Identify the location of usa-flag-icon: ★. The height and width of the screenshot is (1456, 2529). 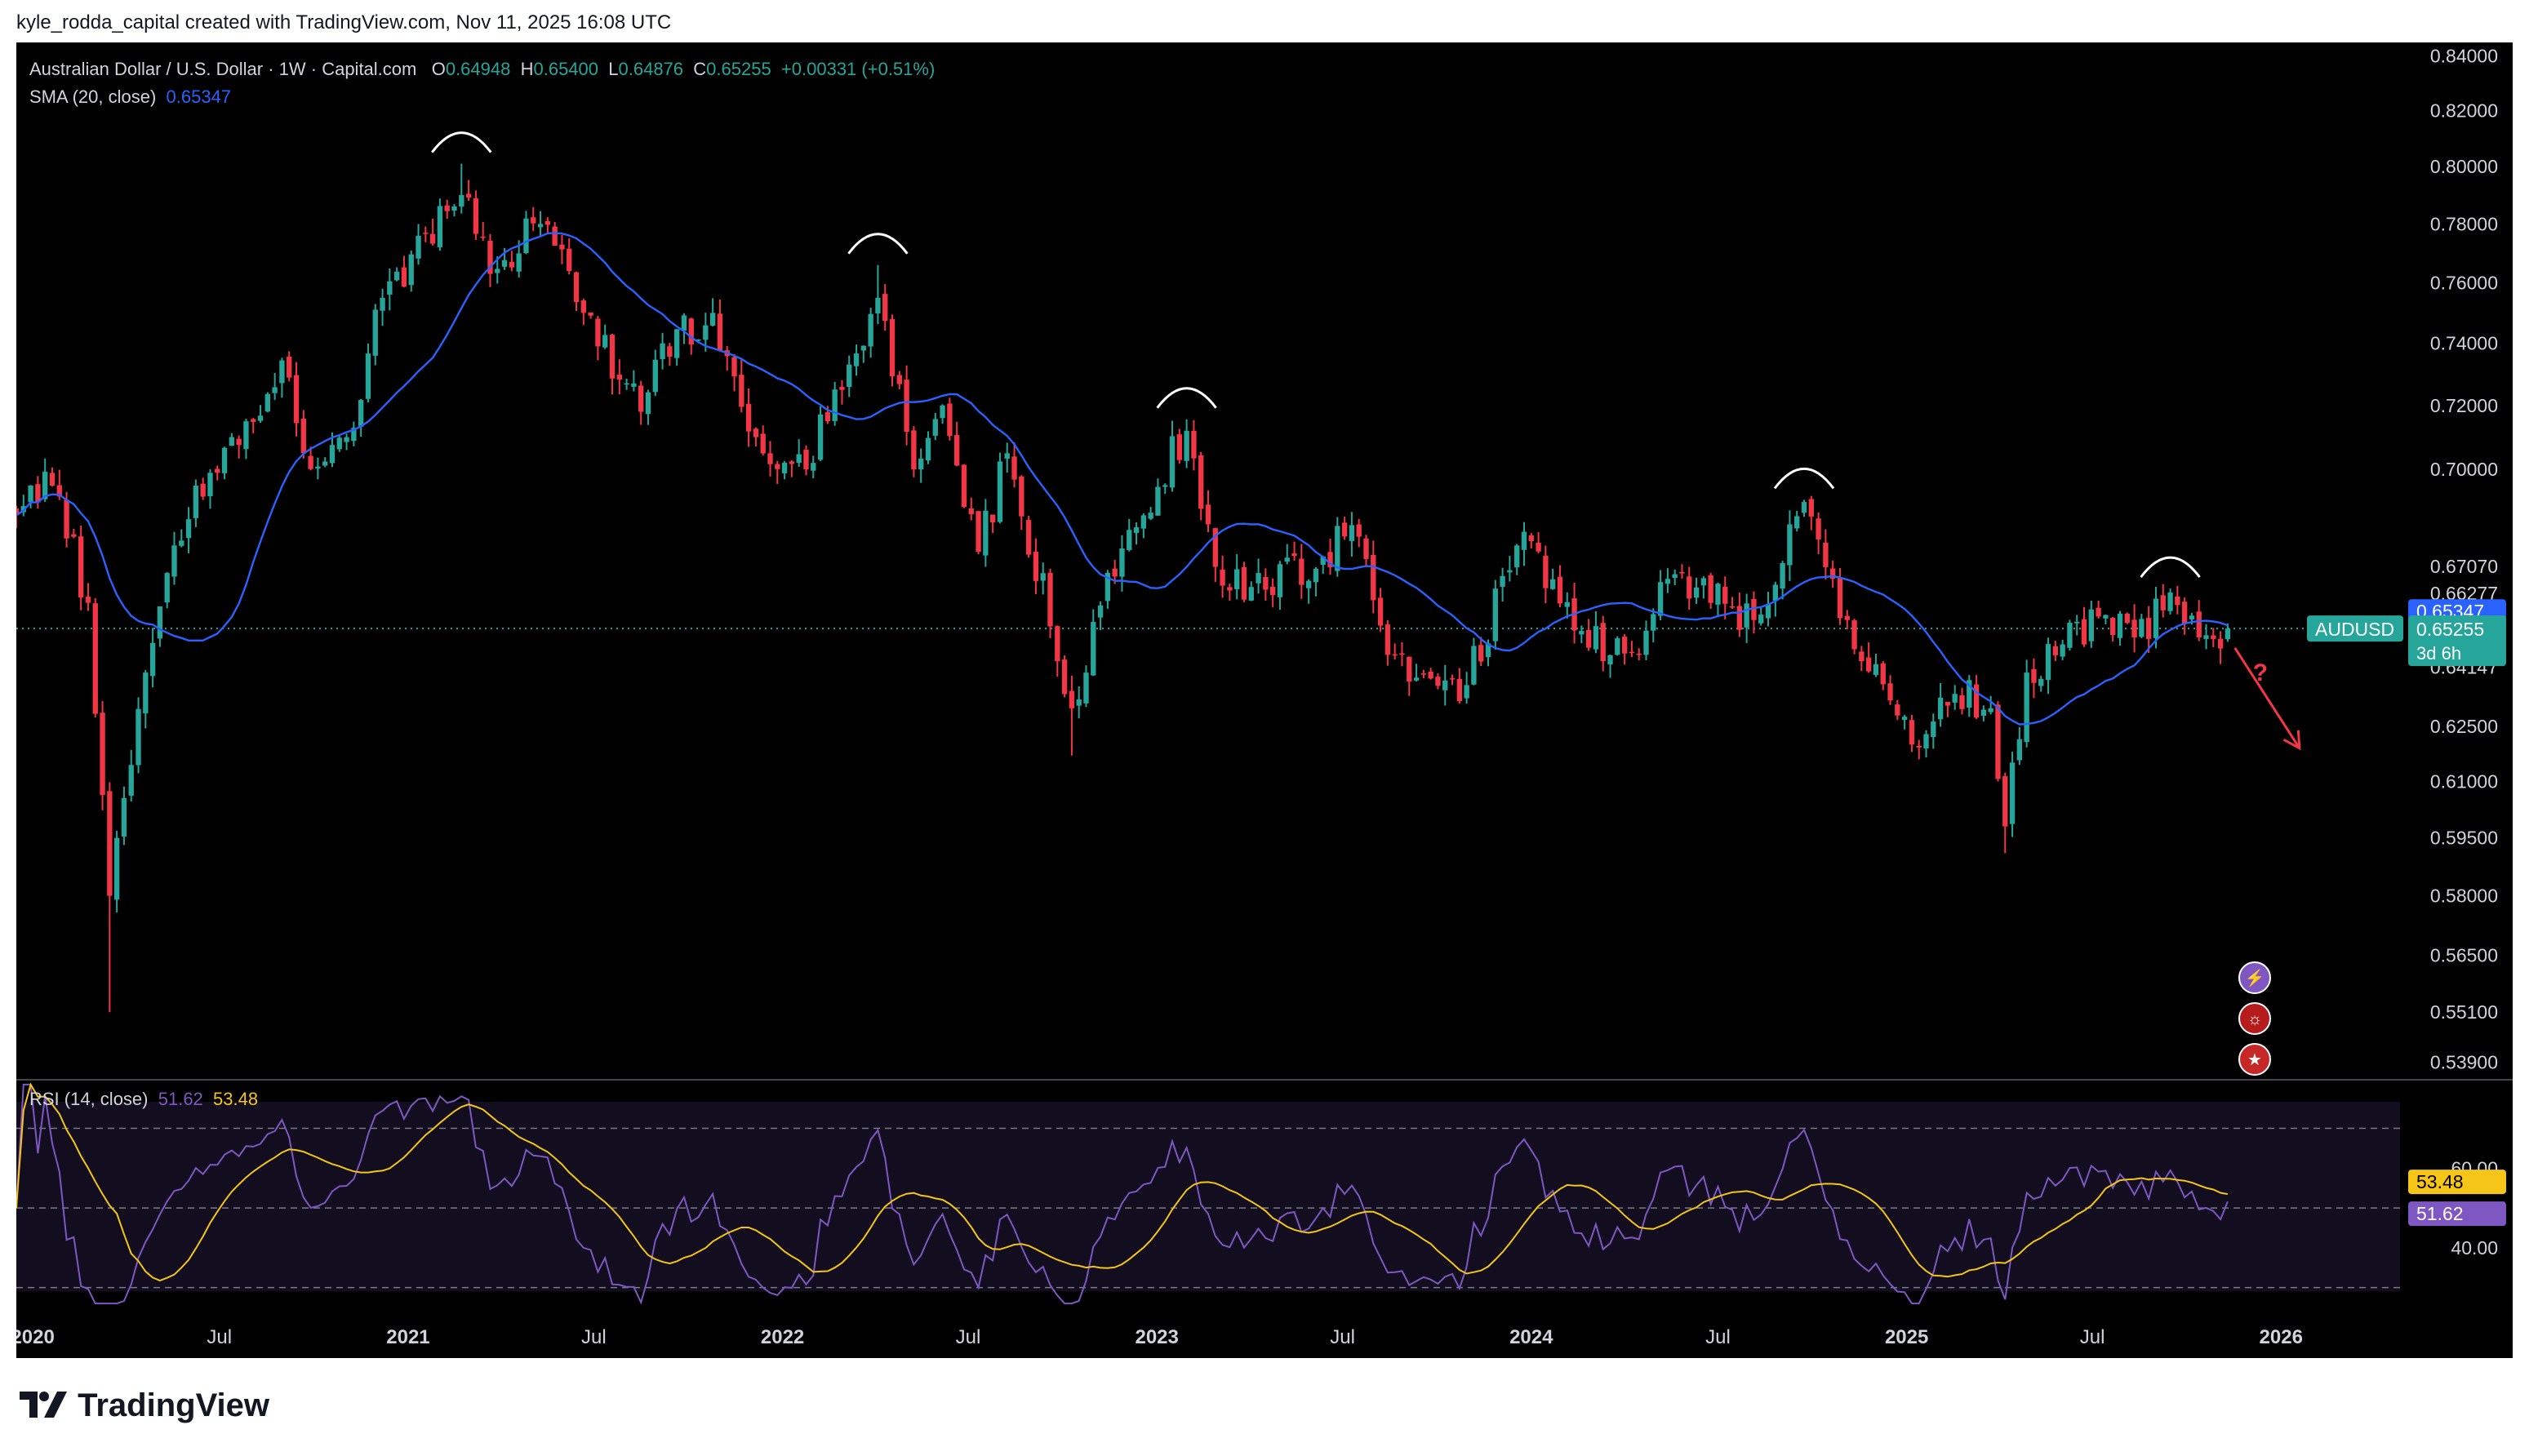
(2254, 1060).